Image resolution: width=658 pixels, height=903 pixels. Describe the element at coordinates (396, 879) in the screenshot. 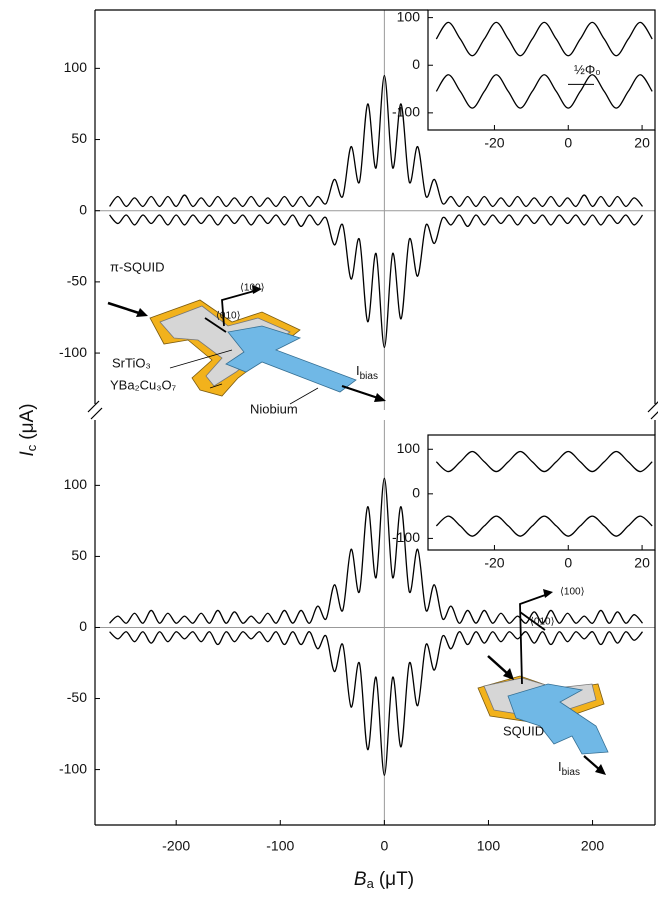

I see `axis-unit: (μT)` at that location.